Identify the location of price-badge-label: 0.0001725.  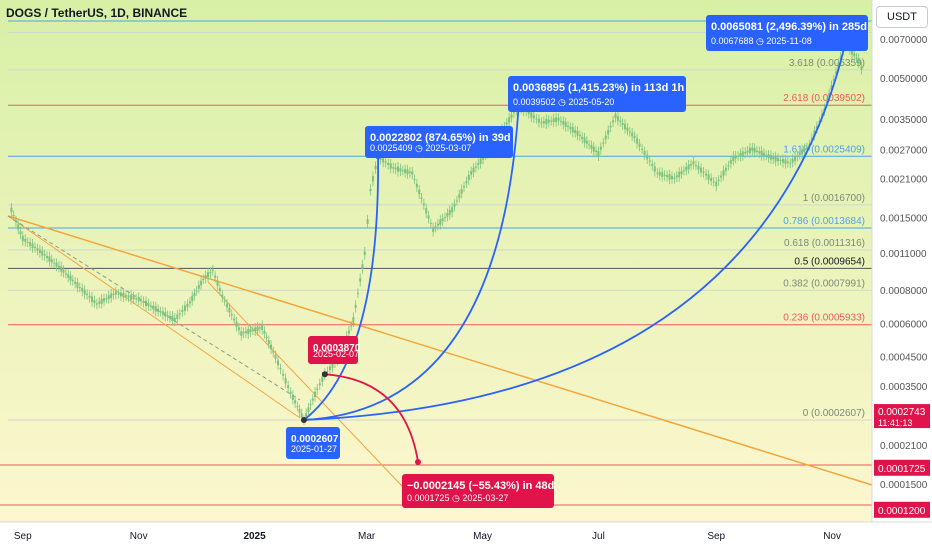
(902, 469).